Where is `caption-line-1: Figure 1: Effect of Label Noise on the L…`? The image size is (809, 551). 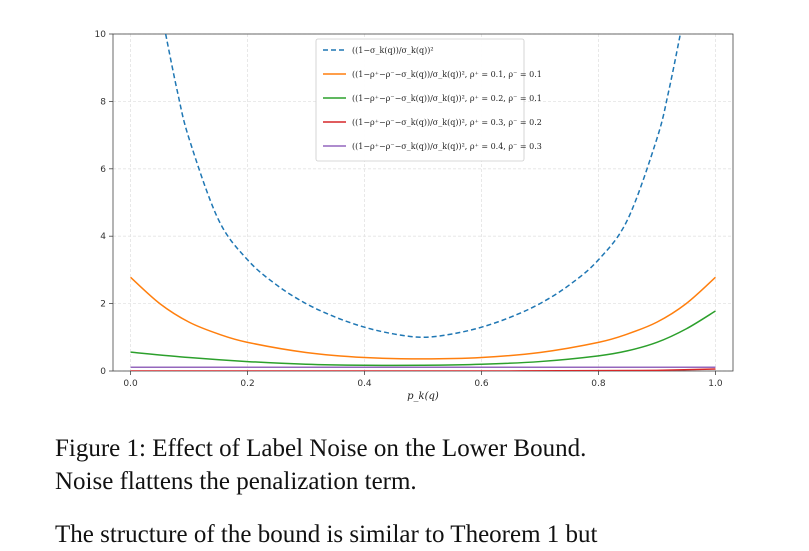
caption-line-1: Figure 1: Effect of Label Noise on the L… is located at coordinates (321, 448).